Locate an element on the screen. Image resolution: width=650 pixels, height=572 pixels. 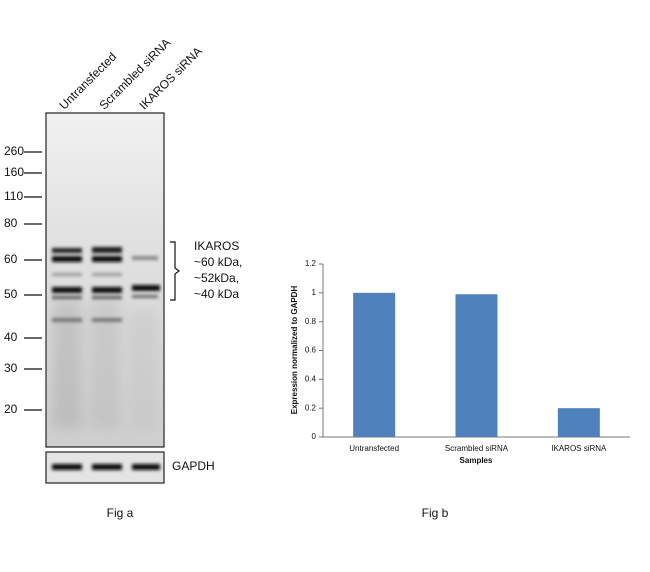
band-label: IKAROS is located at coordinates (216, 246).